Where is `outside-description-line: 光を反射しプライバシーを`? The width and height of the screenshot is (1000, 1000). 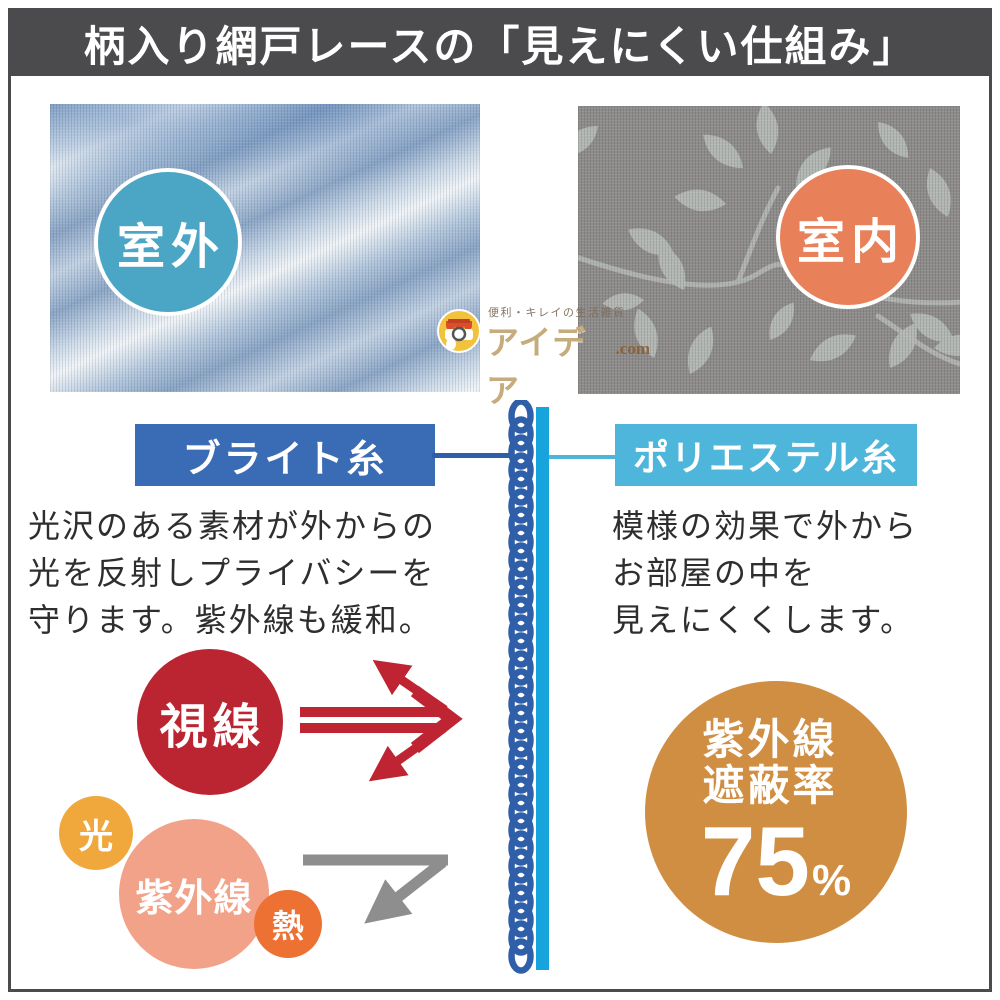 outside-description-line: 光を反射しプライバシーを is located at coordinates (232, 573).